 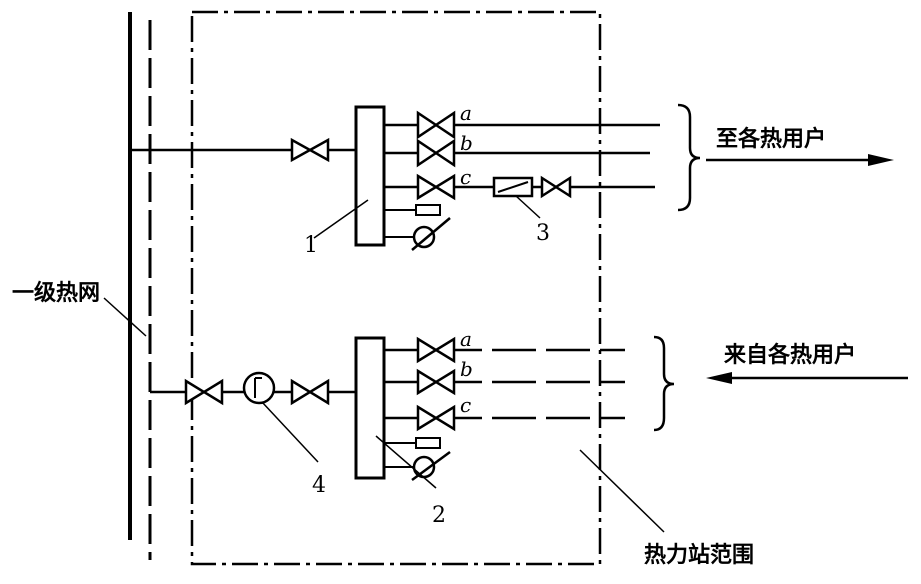 What do you see at coordinates (771, 139) in the screenshot?
I see `supply-to-users-label: 至各热用户` at bounding box center [771, 139].